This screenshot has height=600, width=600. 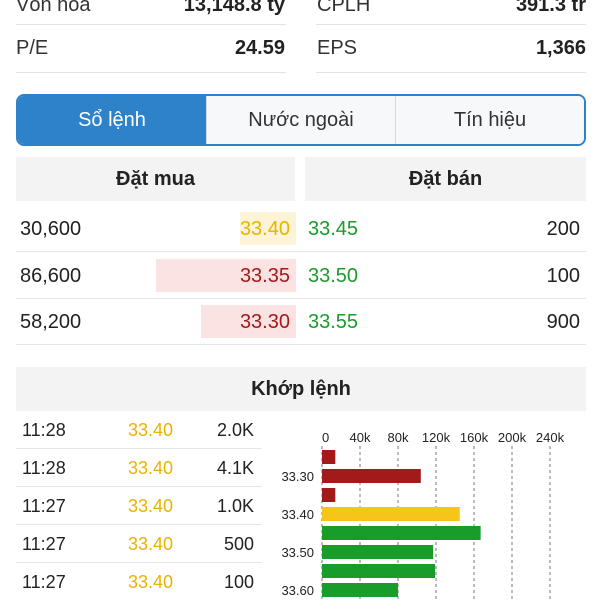 What do you see at coordinates (333, 275) in the screenshot?
I see `ask-price: 33.50` at bounding box center [333, 275].